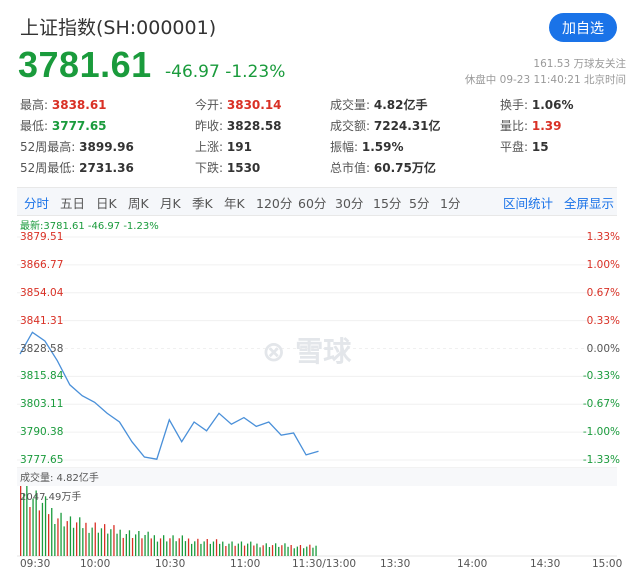 This screenshot has height=586, width=640. Describe the element at coordinates (419, 203) in the screenshot. I see `tab-5min: 5分` at that location.